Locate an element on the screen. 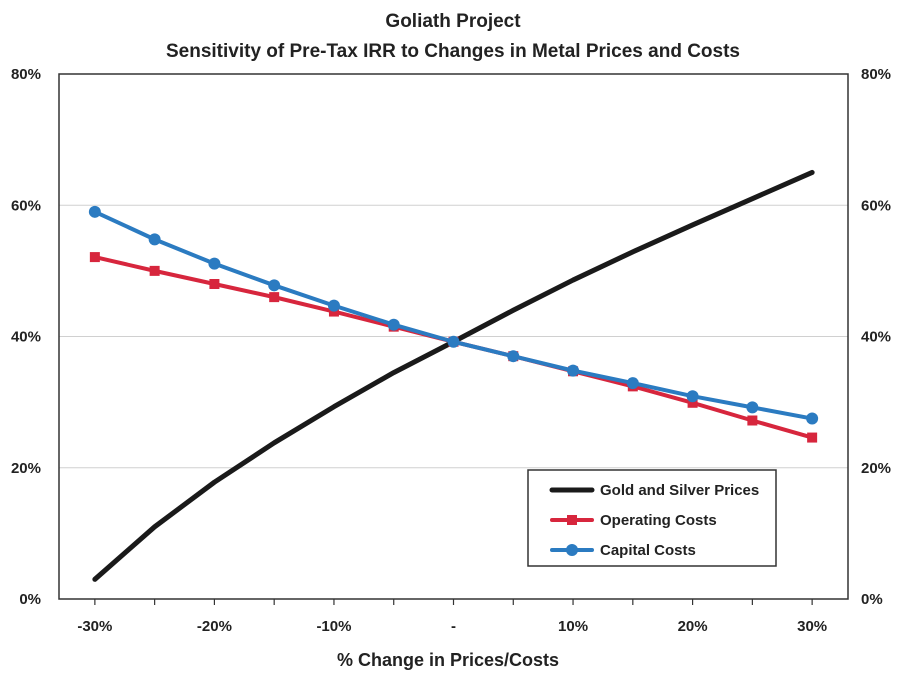 The image size is (907, 675). x-tick-label: 20% is located at coordinates (693, 626).